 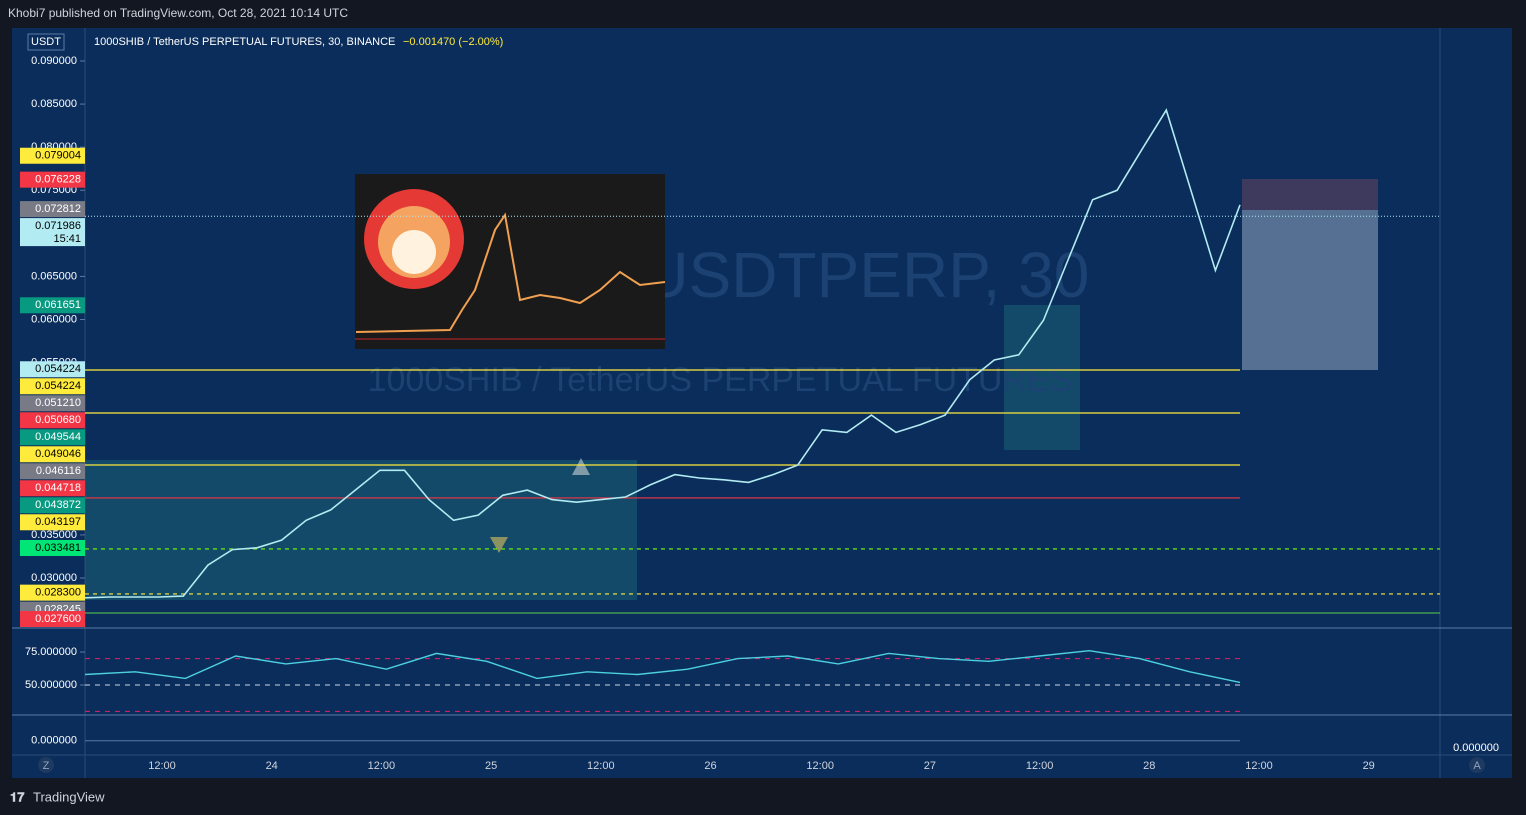 I want to click on currency-box, so click(x=46, y=42).